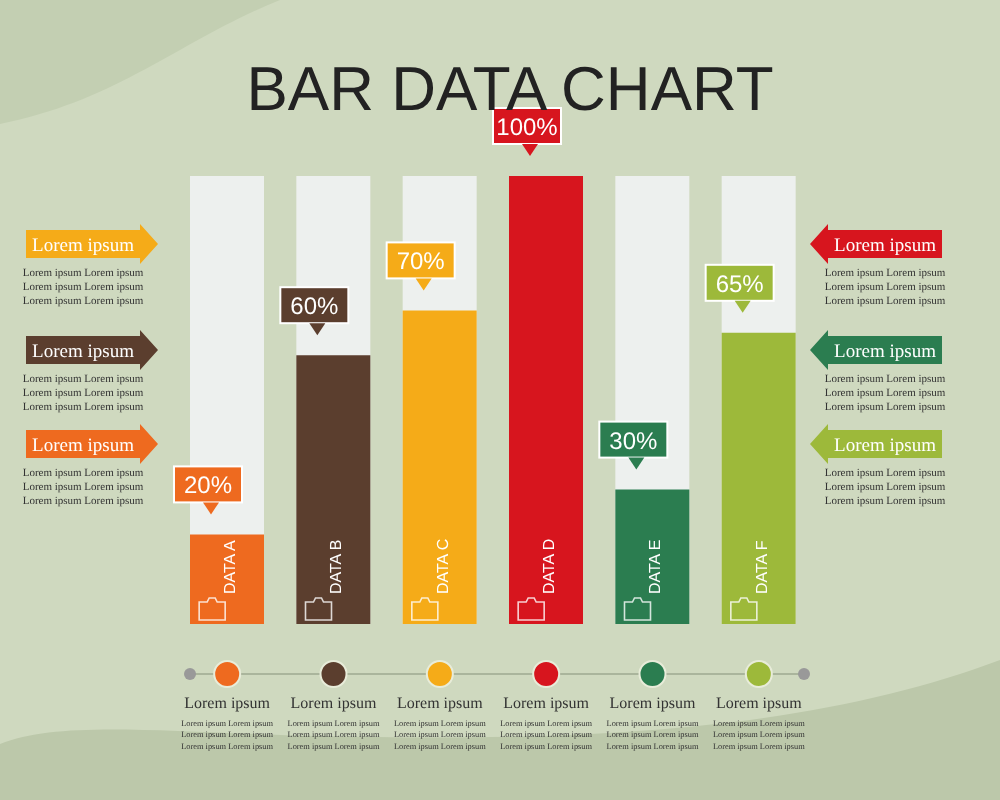 The height and width of the screenshot is (800, 1000). Describe the element at coordinates (633, 440) in the screenshot. I see `data-label: 30%` at that location.